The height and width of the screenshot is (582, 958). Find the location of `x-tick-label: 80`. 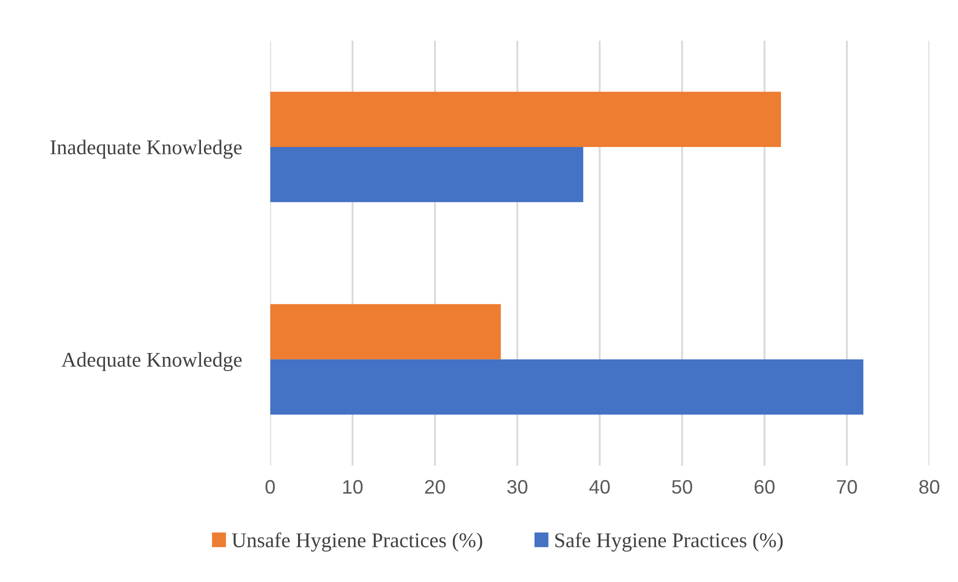

x-tick-label: 80 is located at coordinates (929, 487).